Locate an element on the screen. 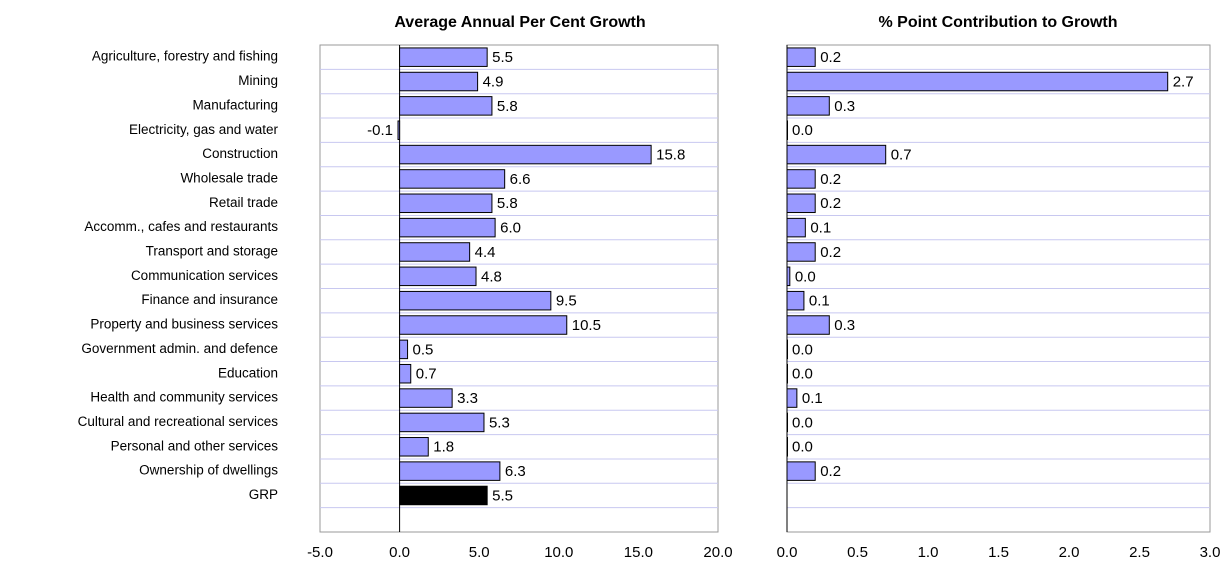 The height and width of the screenshot is (574, 1229). value-label: 6.3 is located at coordinates (515, 471).